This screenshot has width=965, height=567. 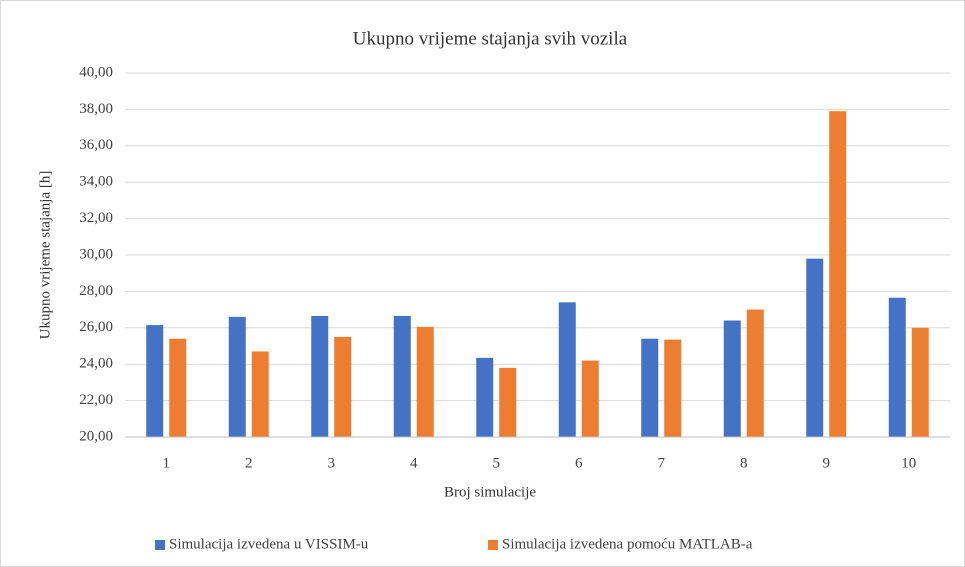 I want to click on y-tick-label: 20,00, so click(x=96, y=436).